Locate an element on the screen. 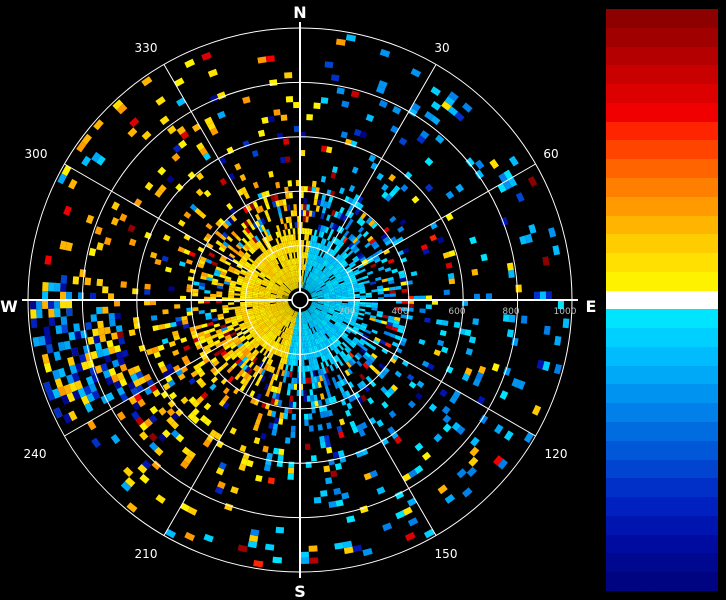  legend-entry: 8.67m/s is located at coordinates (662, 56).